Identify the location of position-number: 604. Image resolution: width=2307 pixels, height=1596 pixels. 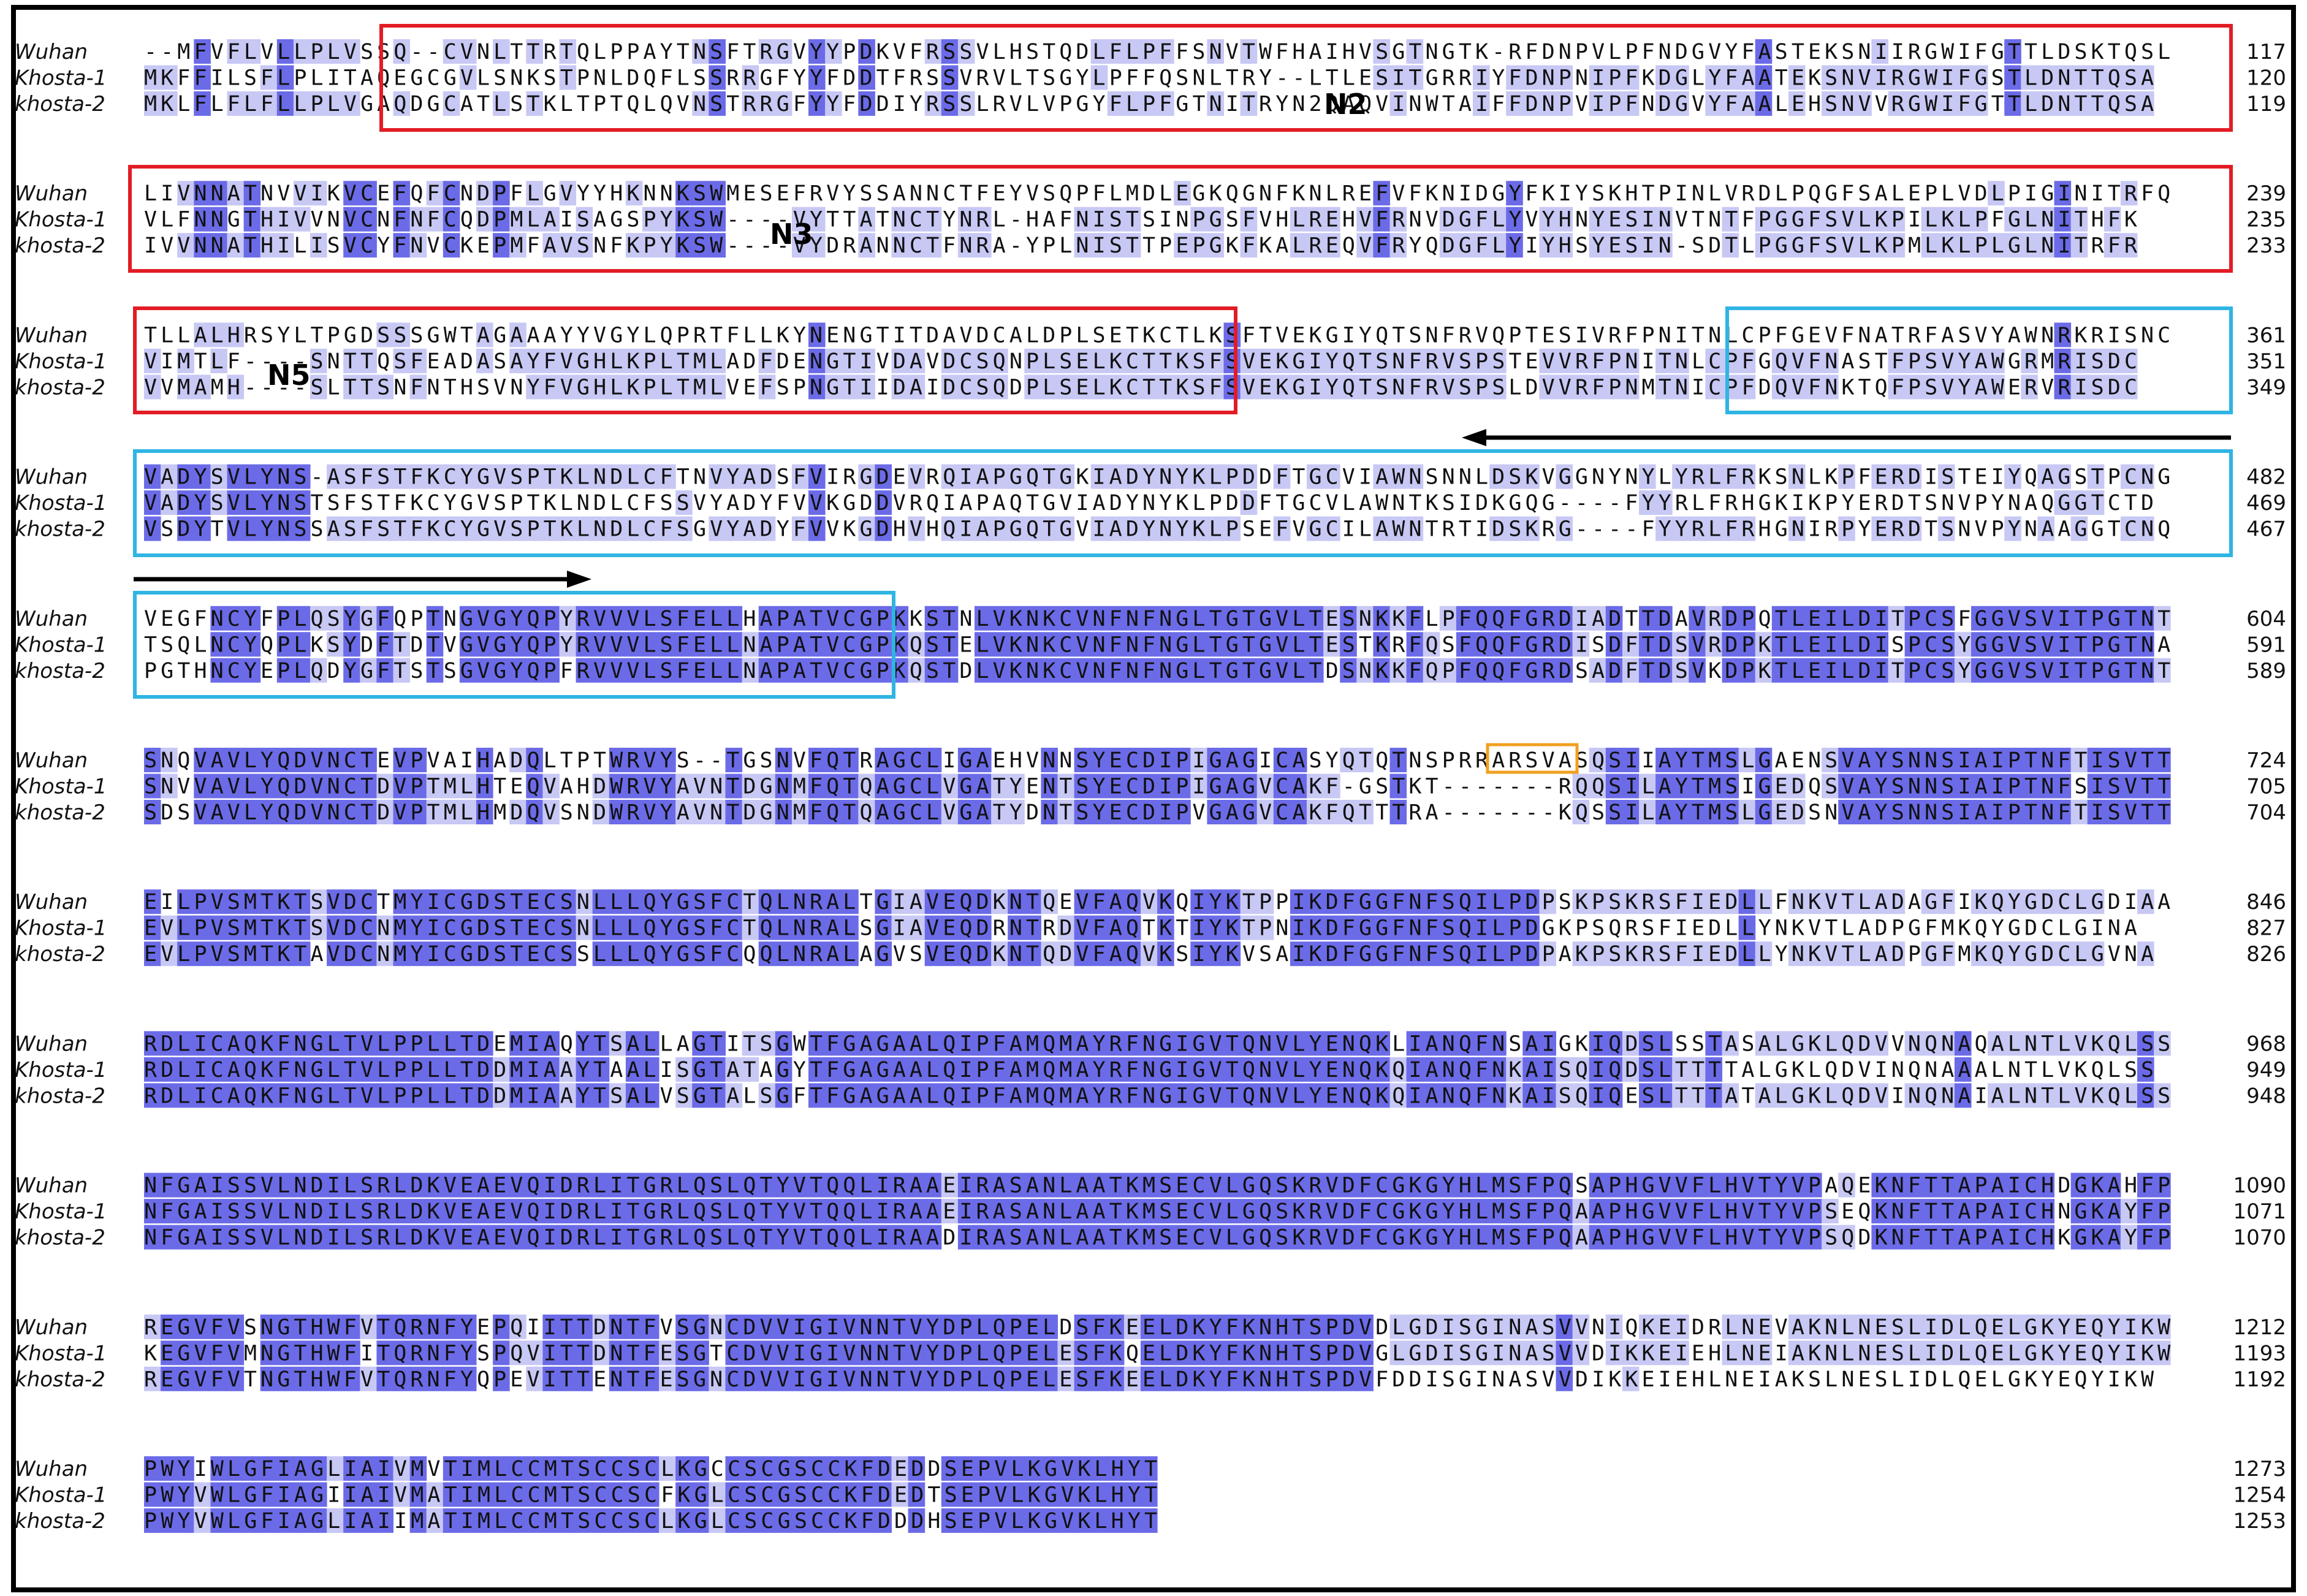
(2266, 619).